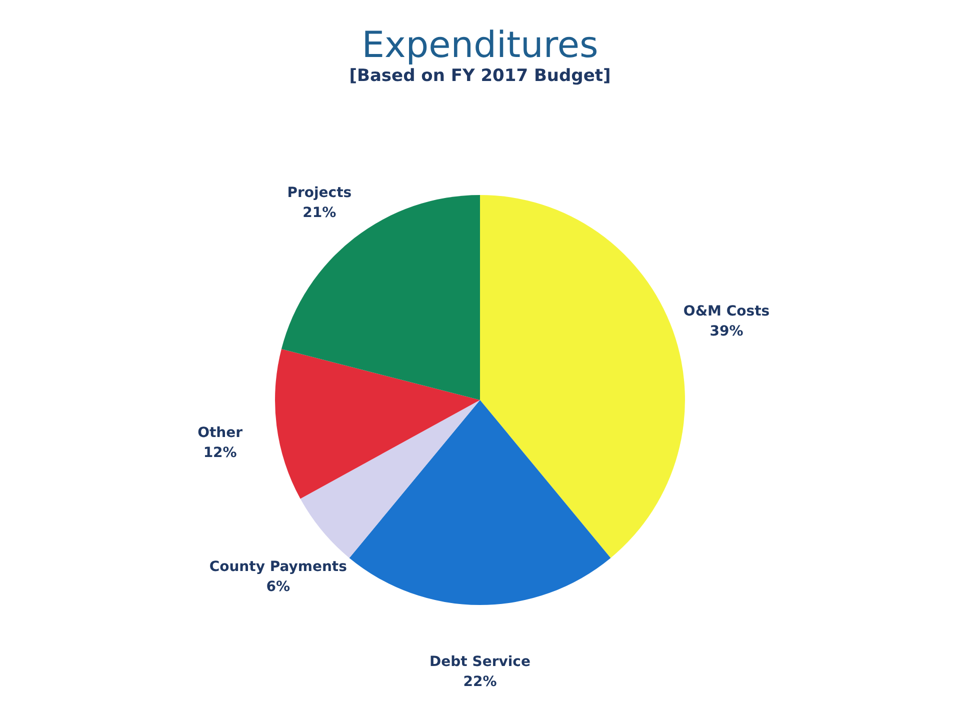 This screenshot has width=959, height=721. Describe the element at coordinates (278, 567) in the screenshot. I see `slice-label: County Payments` at that location.